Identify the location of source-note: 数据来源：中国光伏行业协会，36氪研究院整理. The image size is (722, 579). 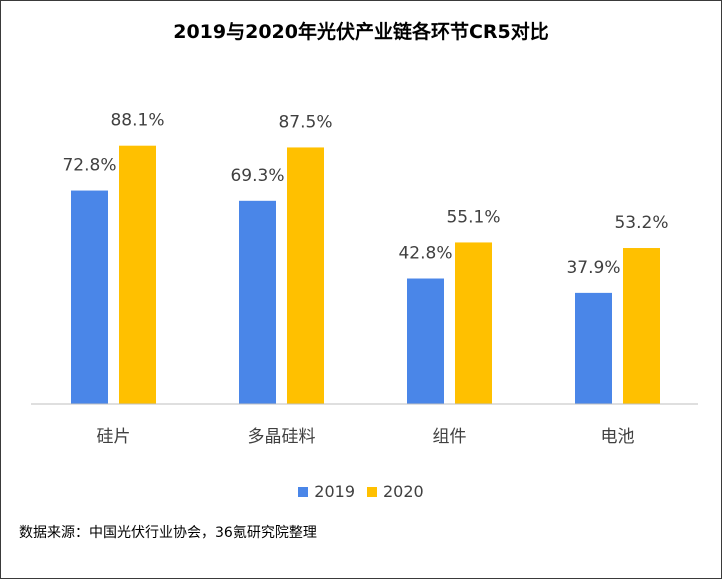
(168, 533).